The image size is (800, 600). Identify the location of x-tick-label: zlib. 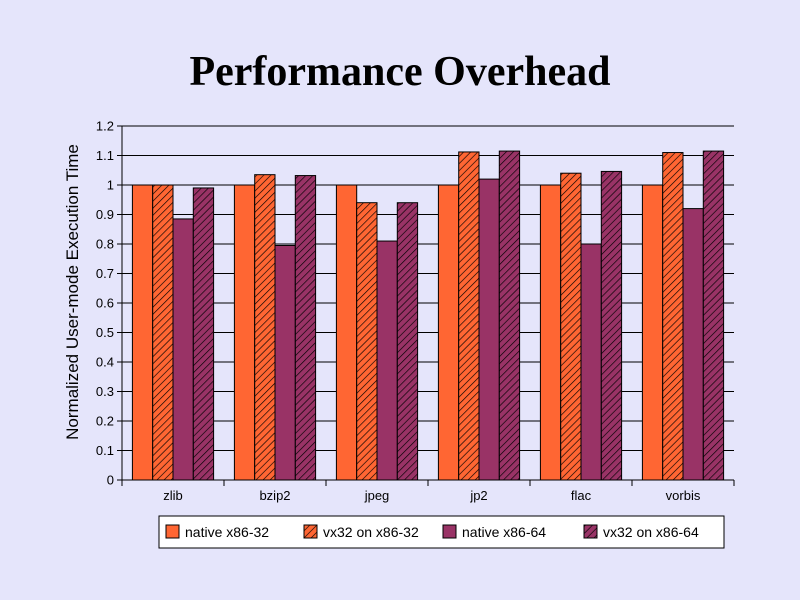
(173, 495).